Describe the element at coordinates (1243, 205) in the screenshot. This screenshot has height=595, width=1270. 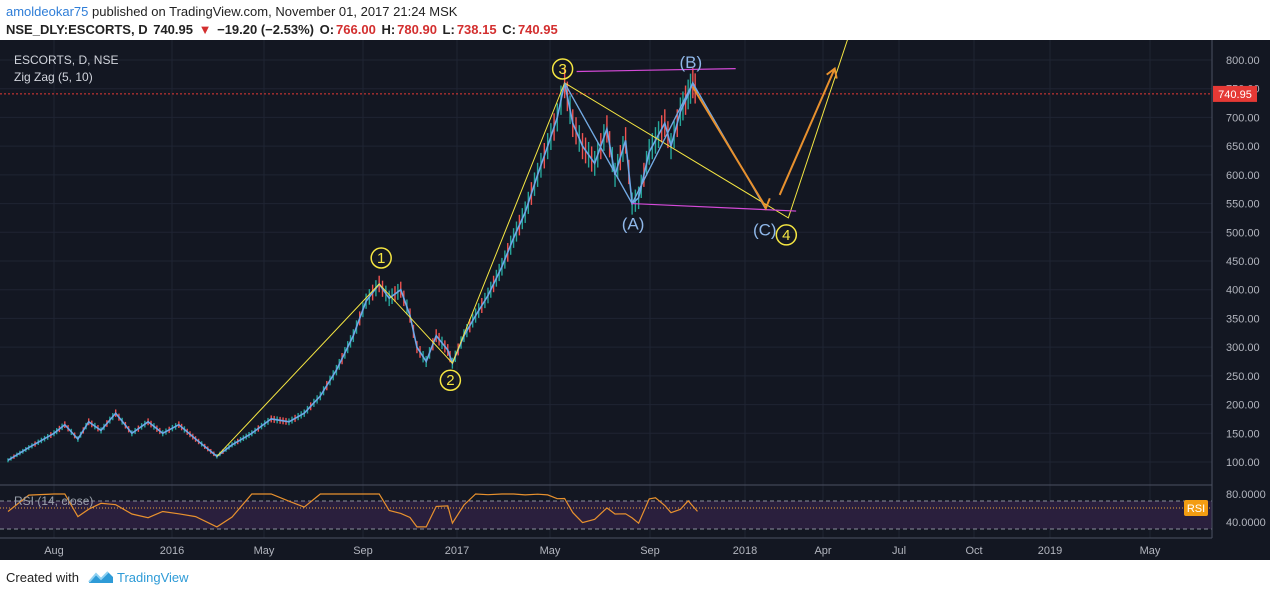
I see `y-tick-label: 550.00` at that location.